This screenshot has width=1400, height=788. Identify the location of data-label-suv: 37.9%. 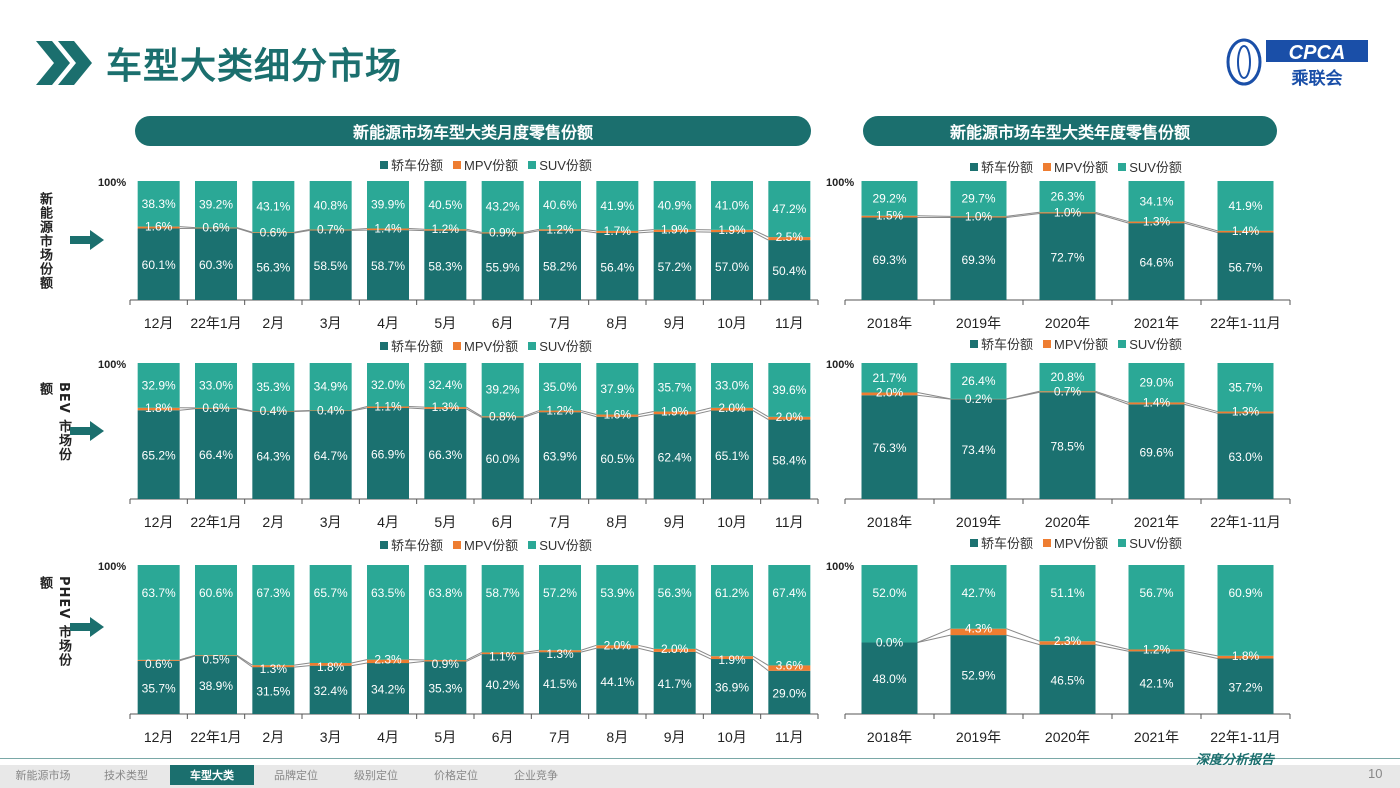
(617, 389).